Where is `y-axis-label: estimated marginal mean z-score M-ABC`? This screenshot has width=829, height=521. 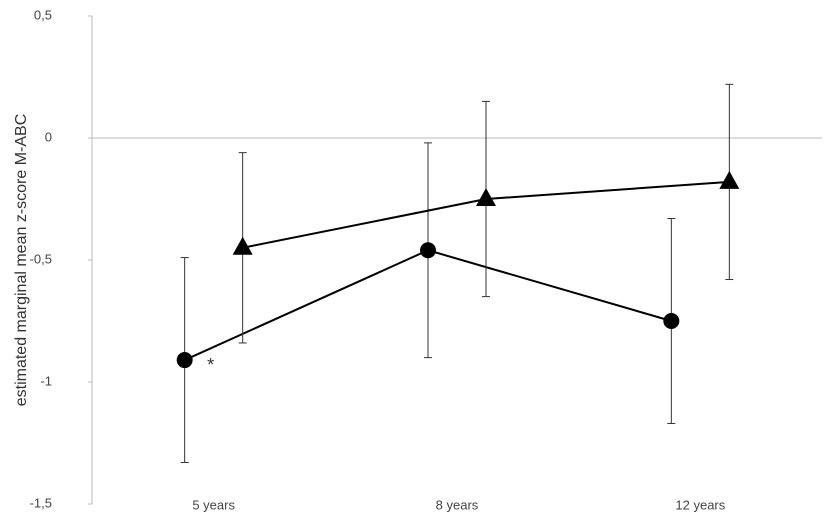
y-axis-label: estimated marginal mean z-score M-ABC is located at coordinates (21, 260).